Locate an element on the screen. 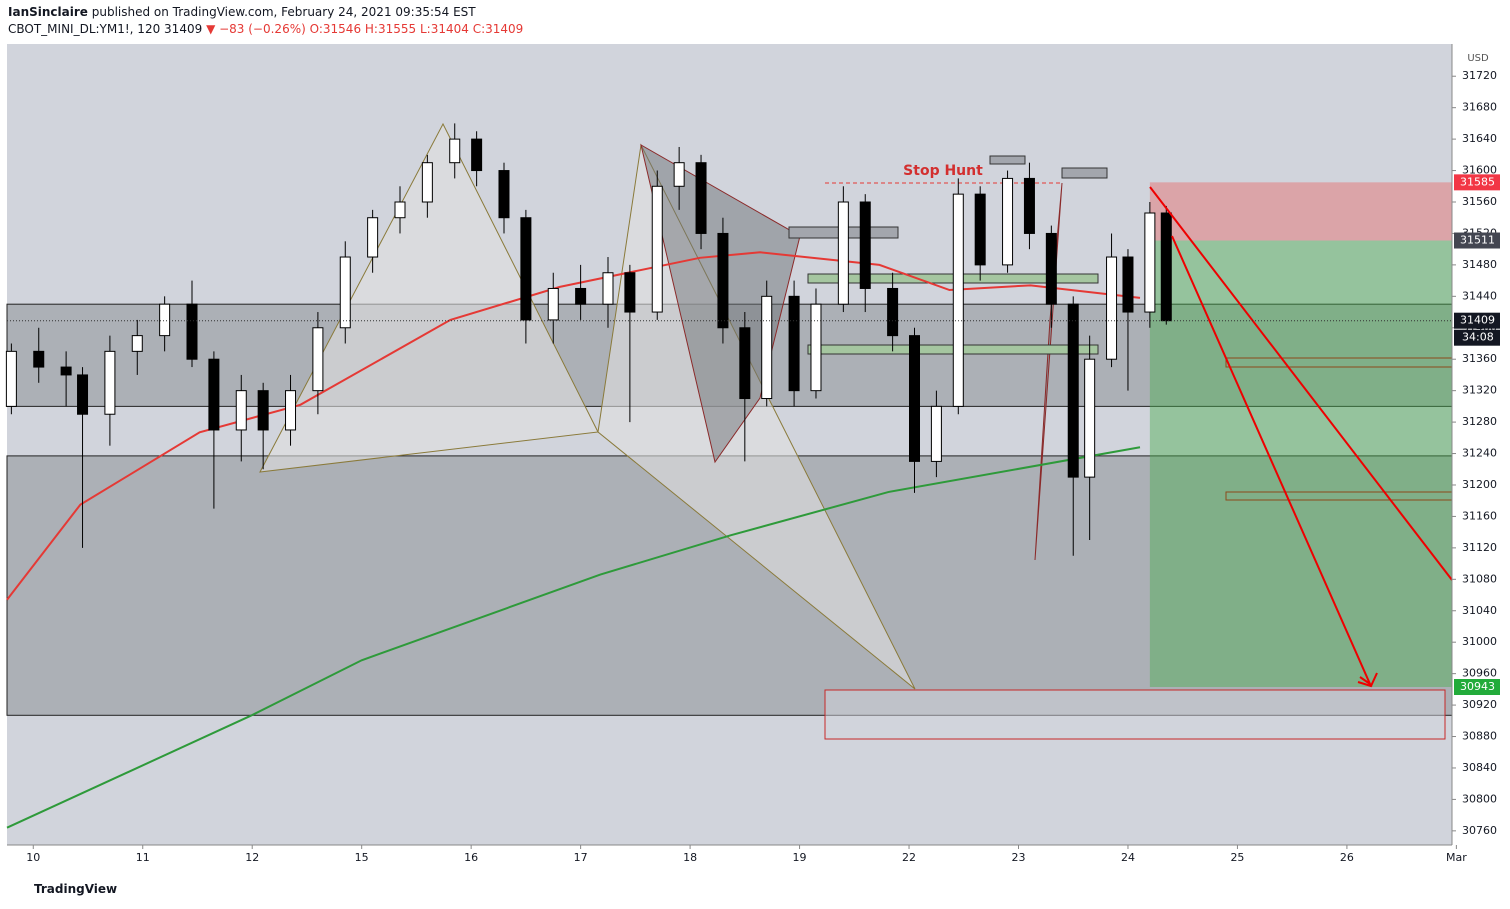 Image resolution: width=1510 pixels, height=909 pixels. brand: TradingView is located at coordinates (76, 889).